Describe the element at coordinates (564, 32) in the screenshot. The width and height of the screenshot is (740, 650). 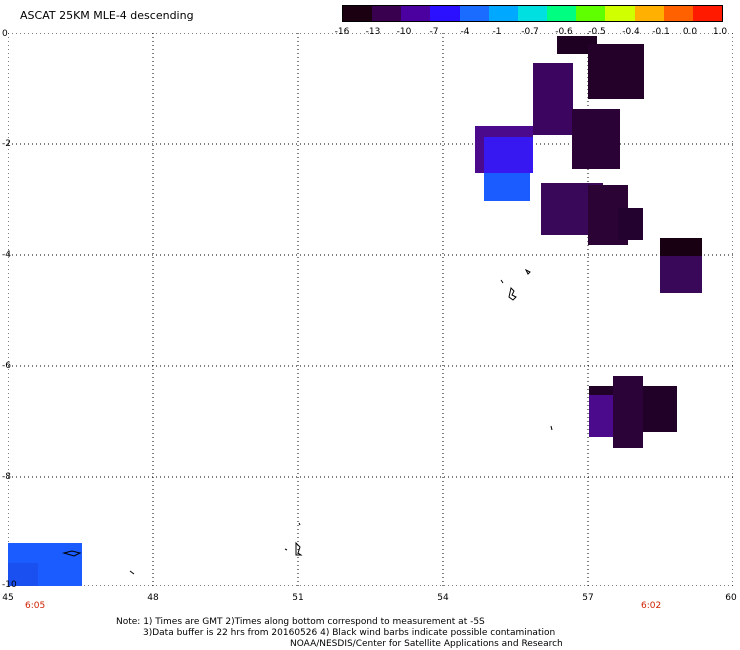
I see `colorbar-tick-label: -0.6` at that location.